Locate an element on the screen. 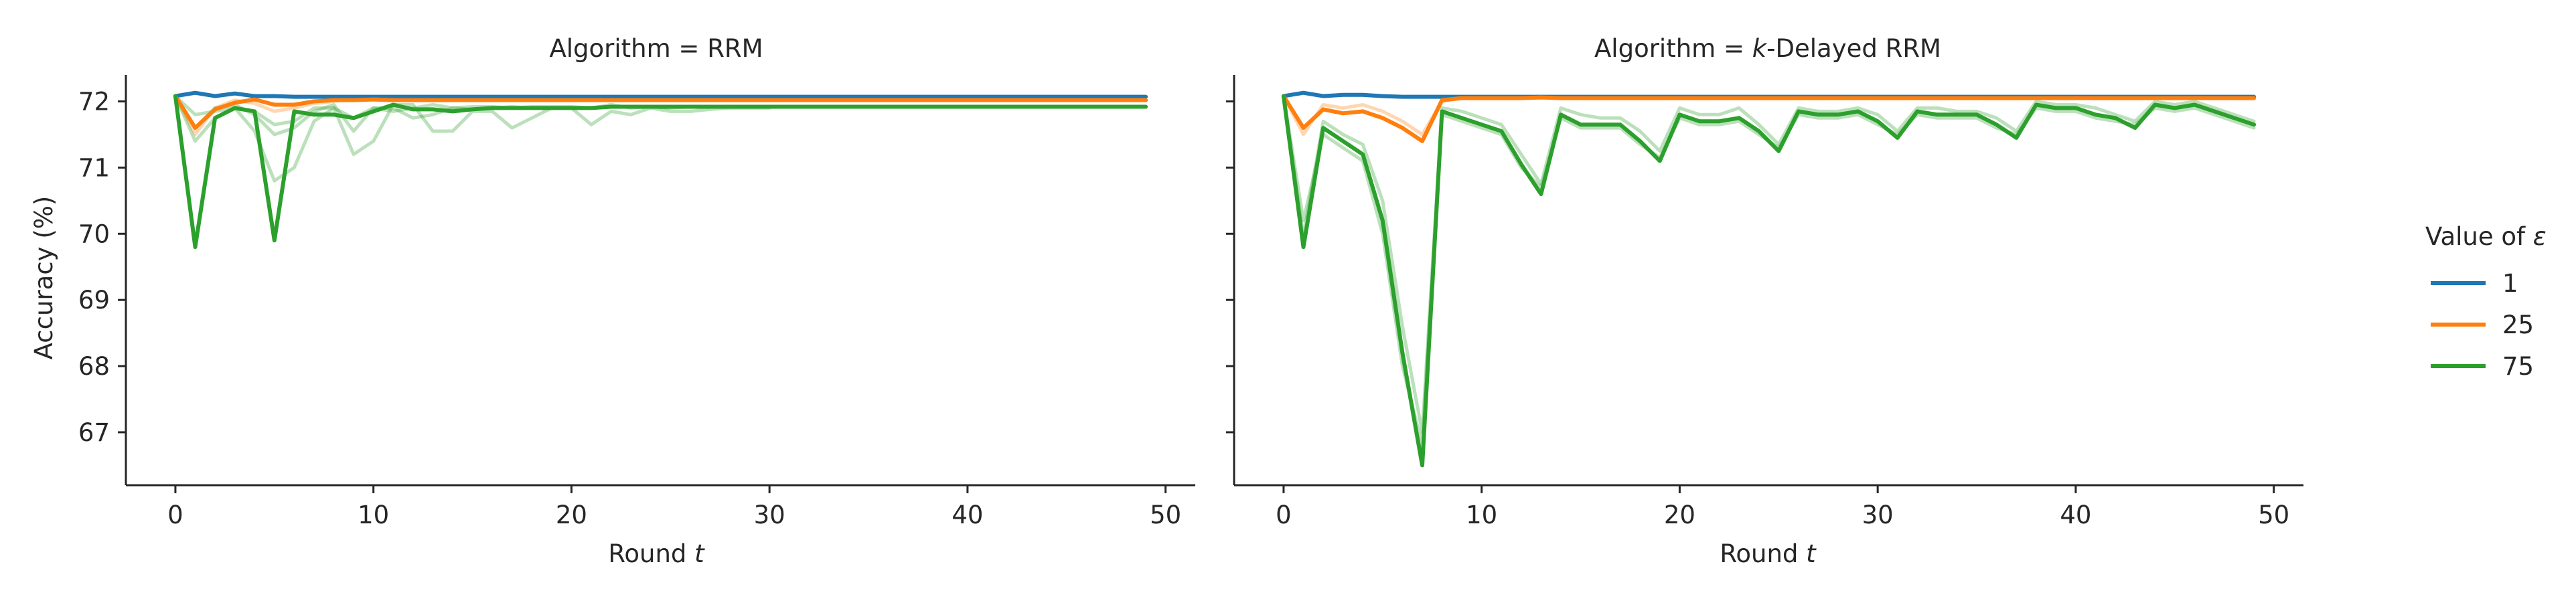  legend-entries: 1 25 75 is located at coordinates (2482, 325).